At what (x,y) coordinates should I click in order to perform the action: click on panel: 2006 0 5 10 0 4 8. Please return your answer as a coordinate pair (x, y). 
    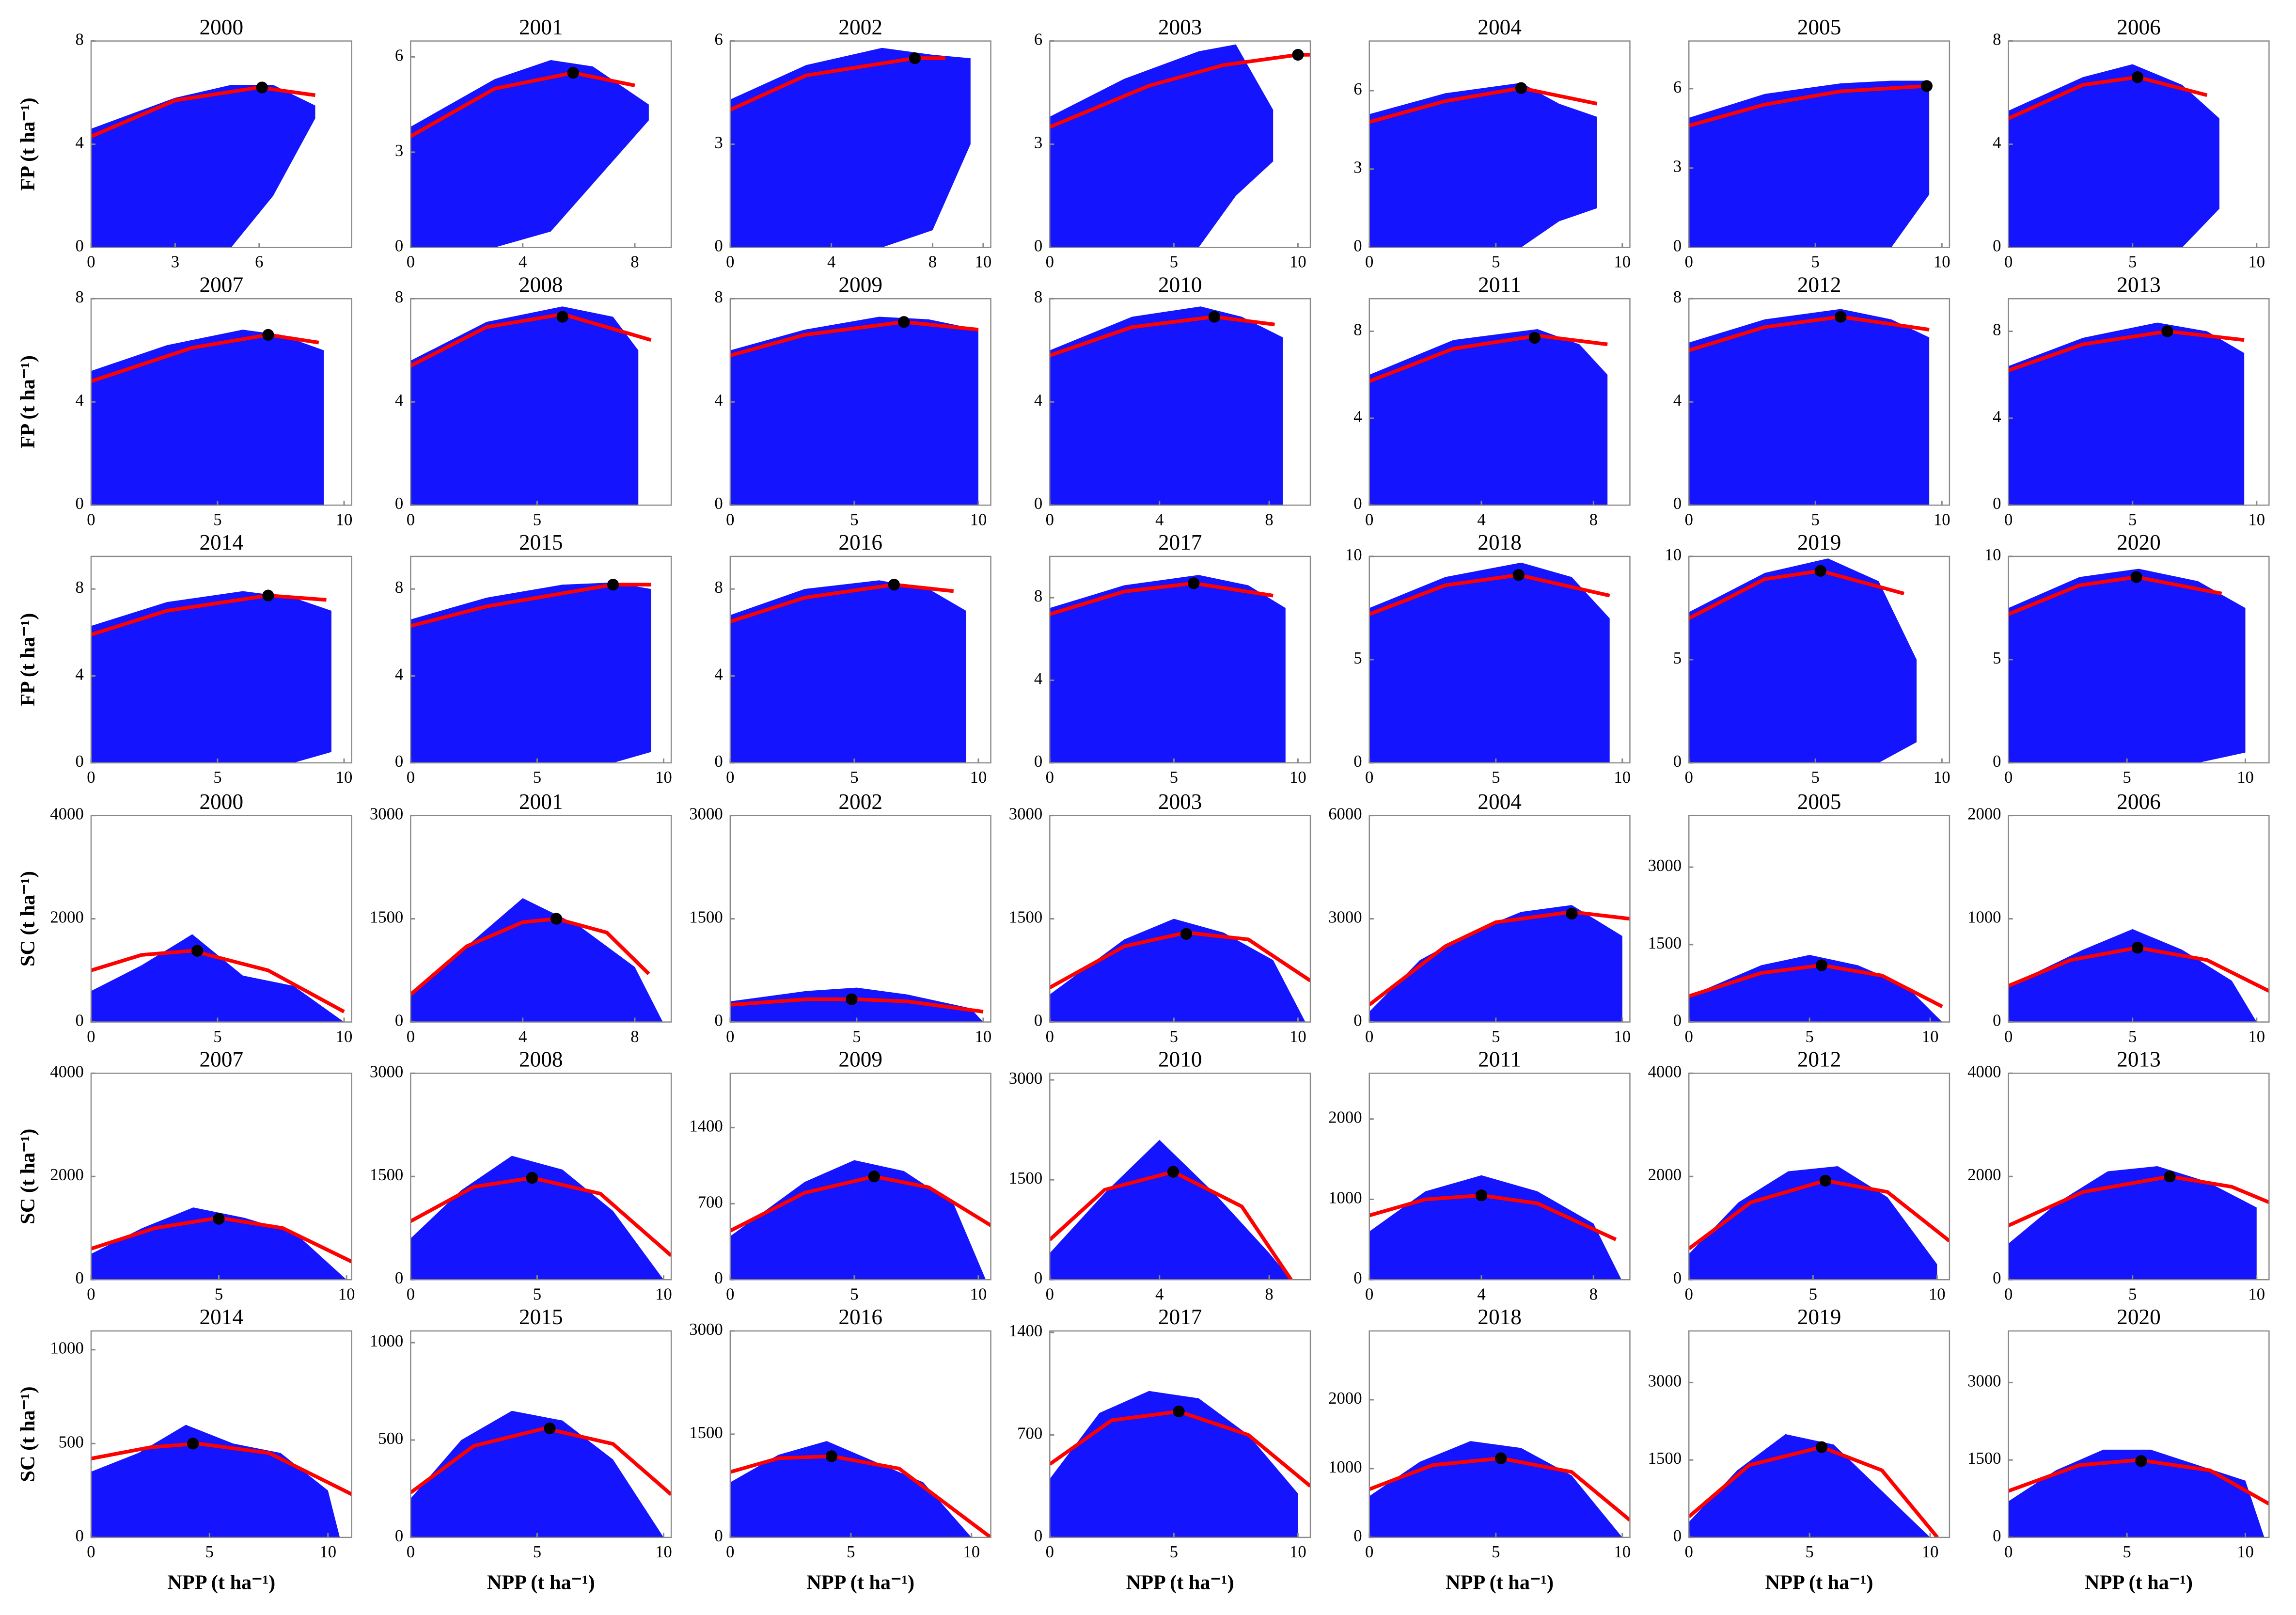
    Looking at the image, I should click on (2132, 143).